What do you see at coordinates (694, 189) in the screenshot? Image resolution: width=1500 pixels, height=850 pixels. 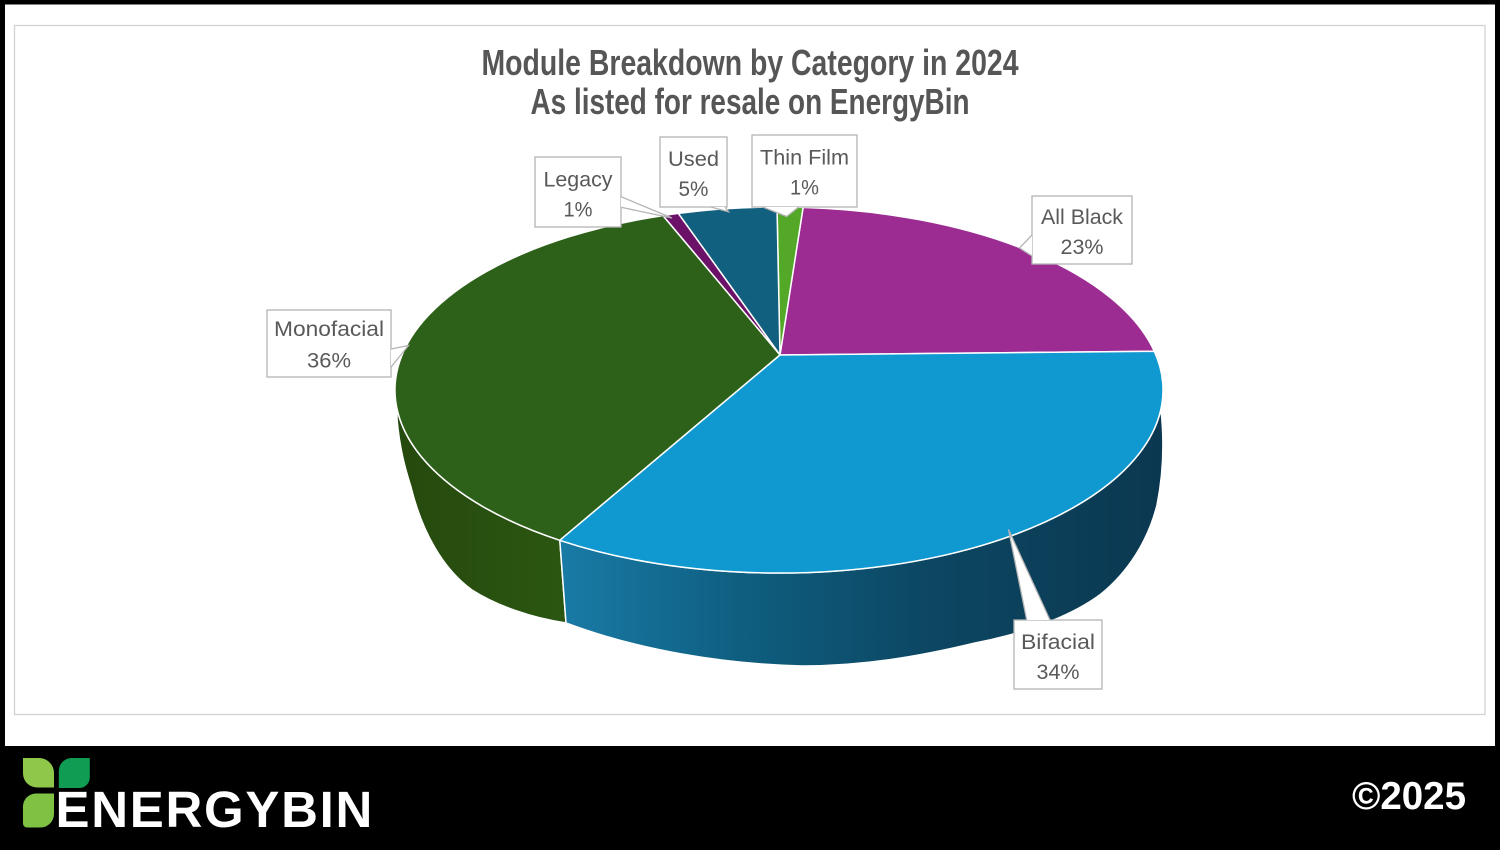 I see `svg-text: 5%` at bounding box center [694, 189].